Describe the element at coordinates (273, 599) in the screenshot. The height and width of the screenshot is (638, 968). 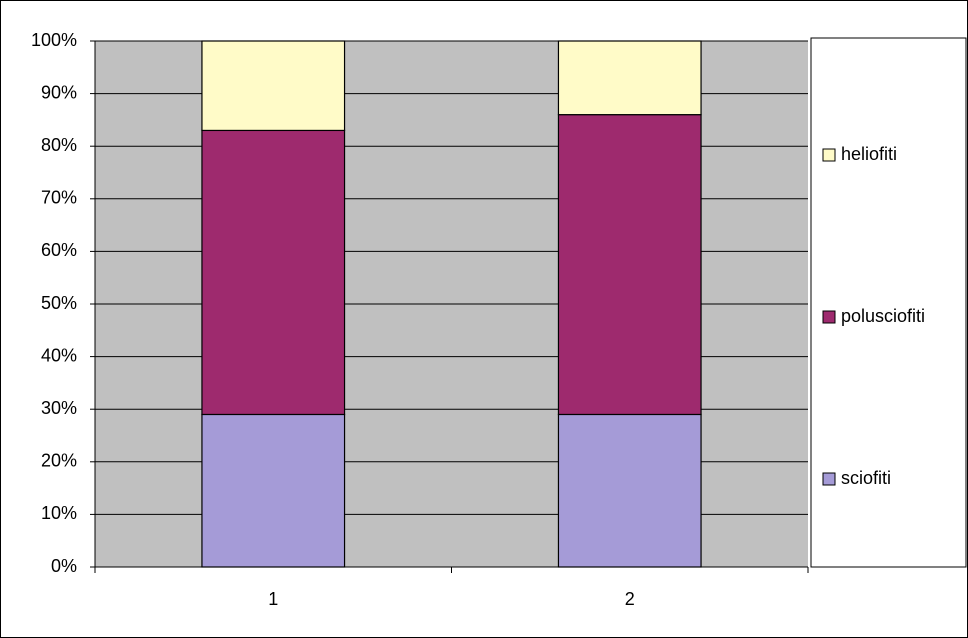
I see `x-tick-label: 1` at that location.